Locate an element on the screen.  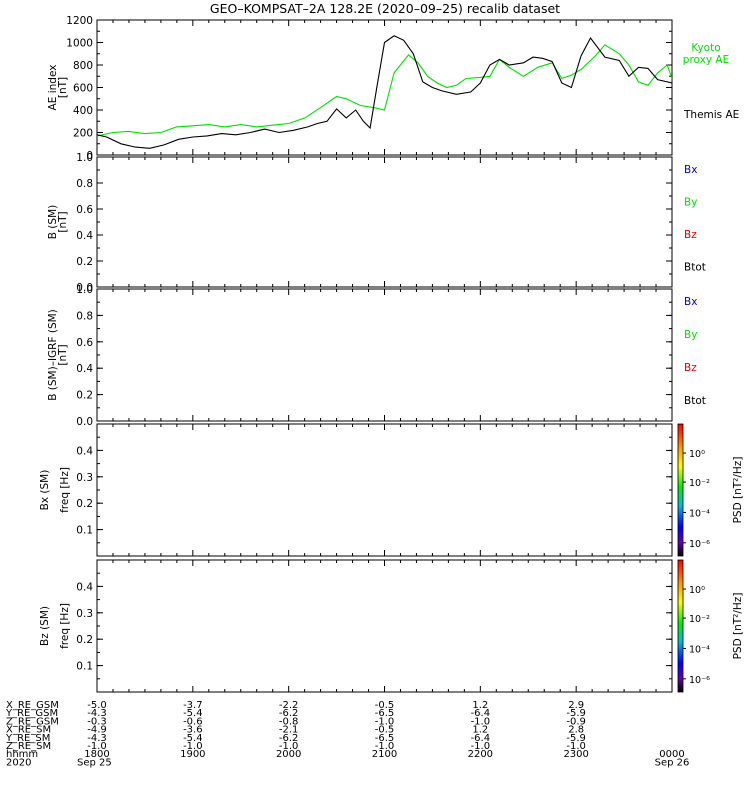
footer-cell: 2300 is located at coordinates (575, 754).